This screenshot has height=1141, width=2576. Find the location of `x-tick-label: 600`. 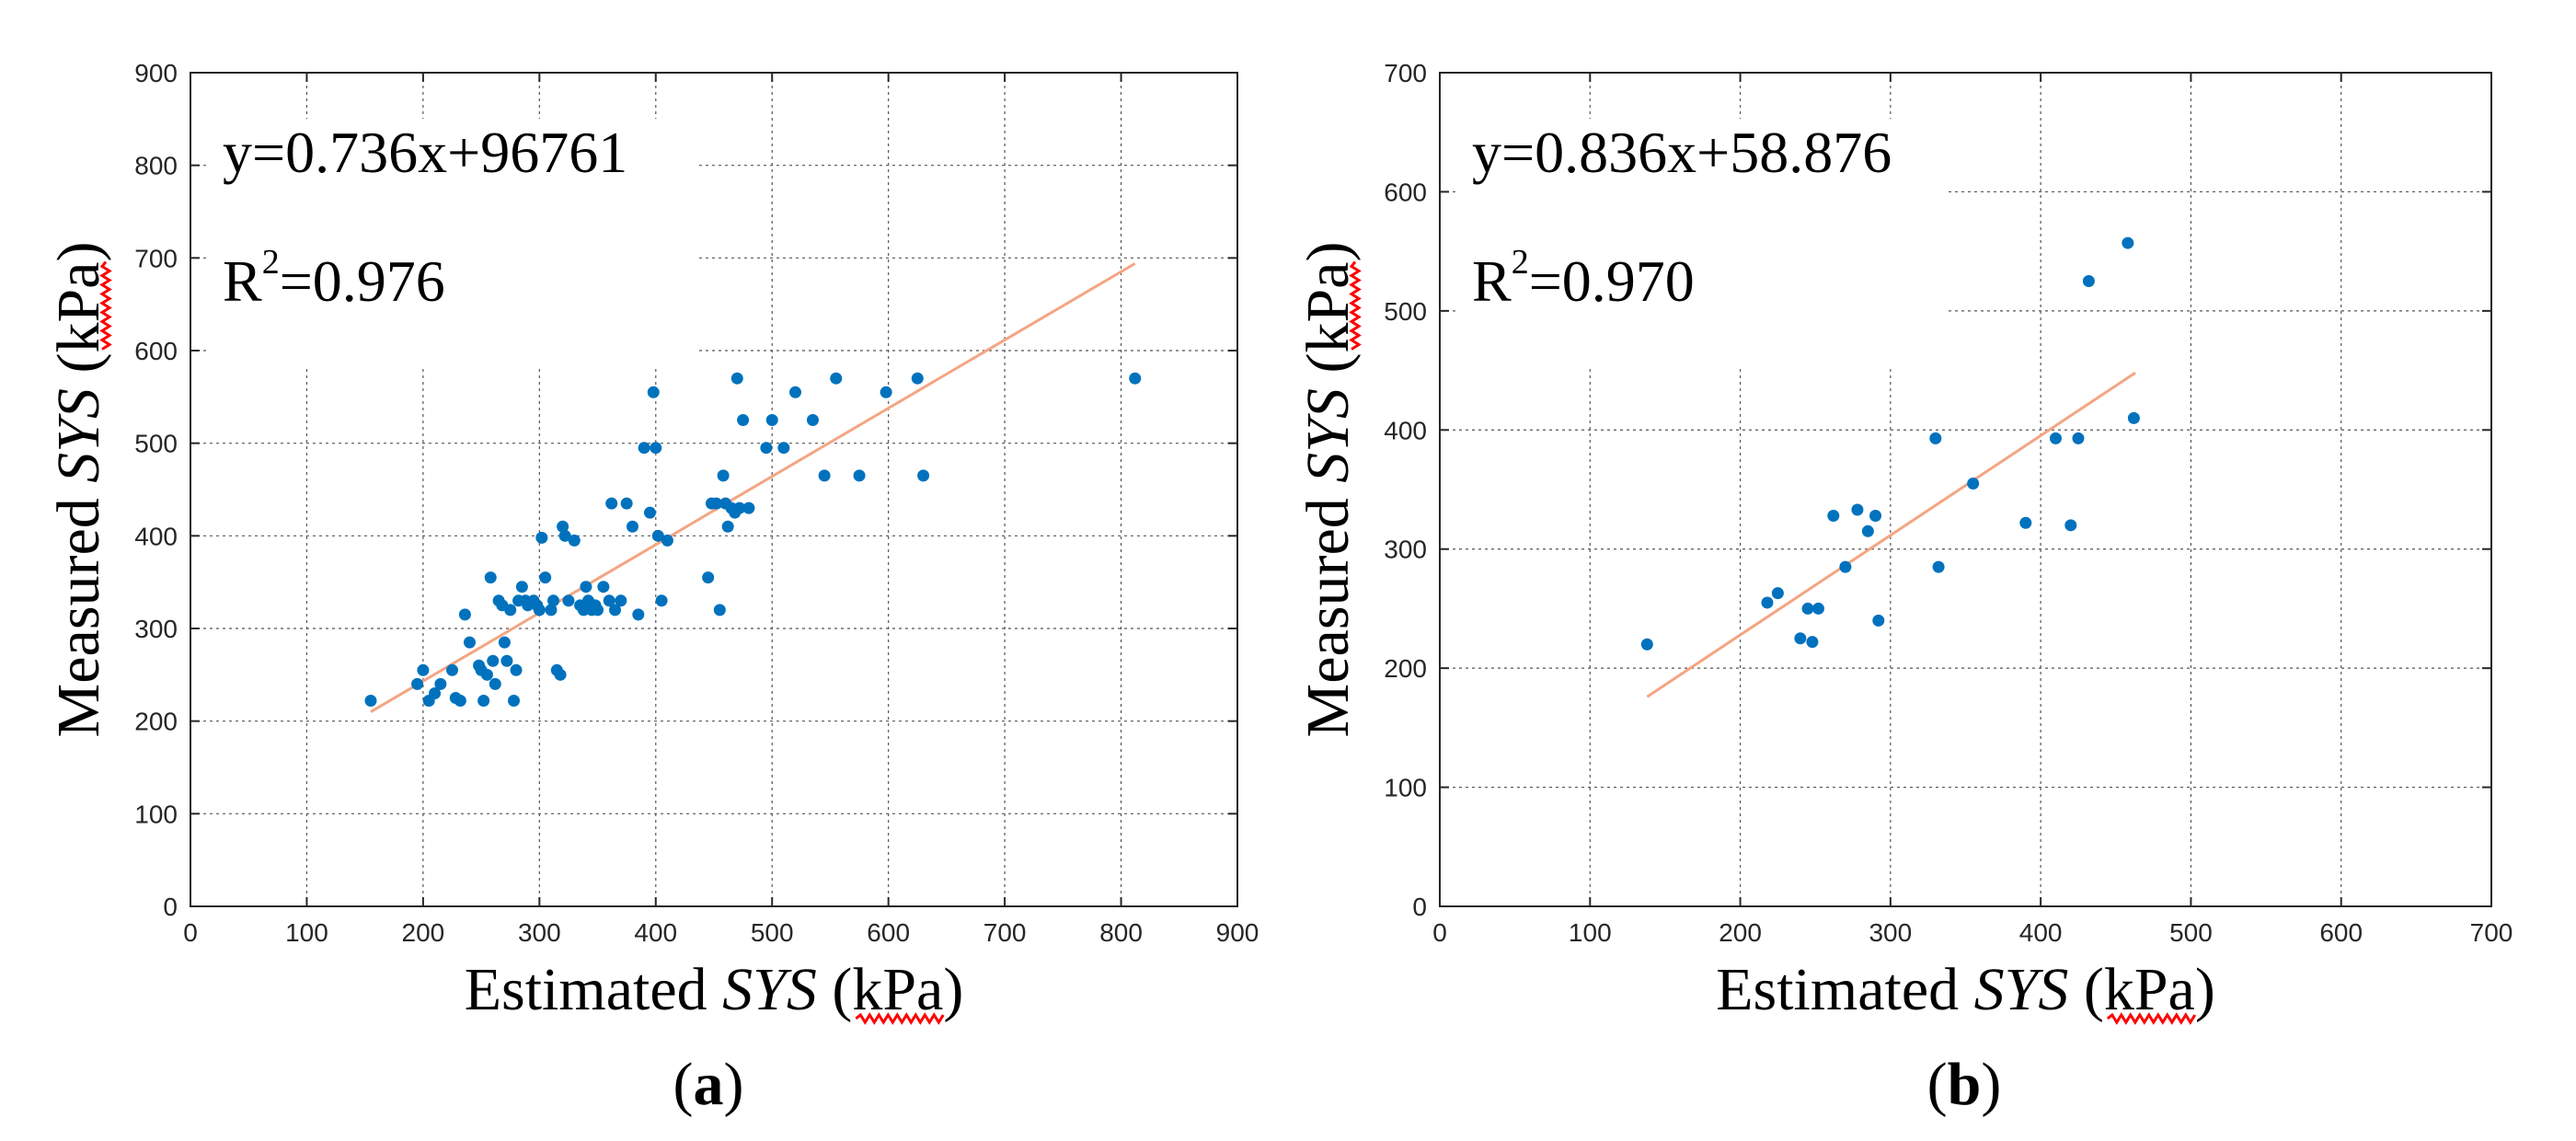

x-tick-label: 600 is located at coordinates (888, 933).